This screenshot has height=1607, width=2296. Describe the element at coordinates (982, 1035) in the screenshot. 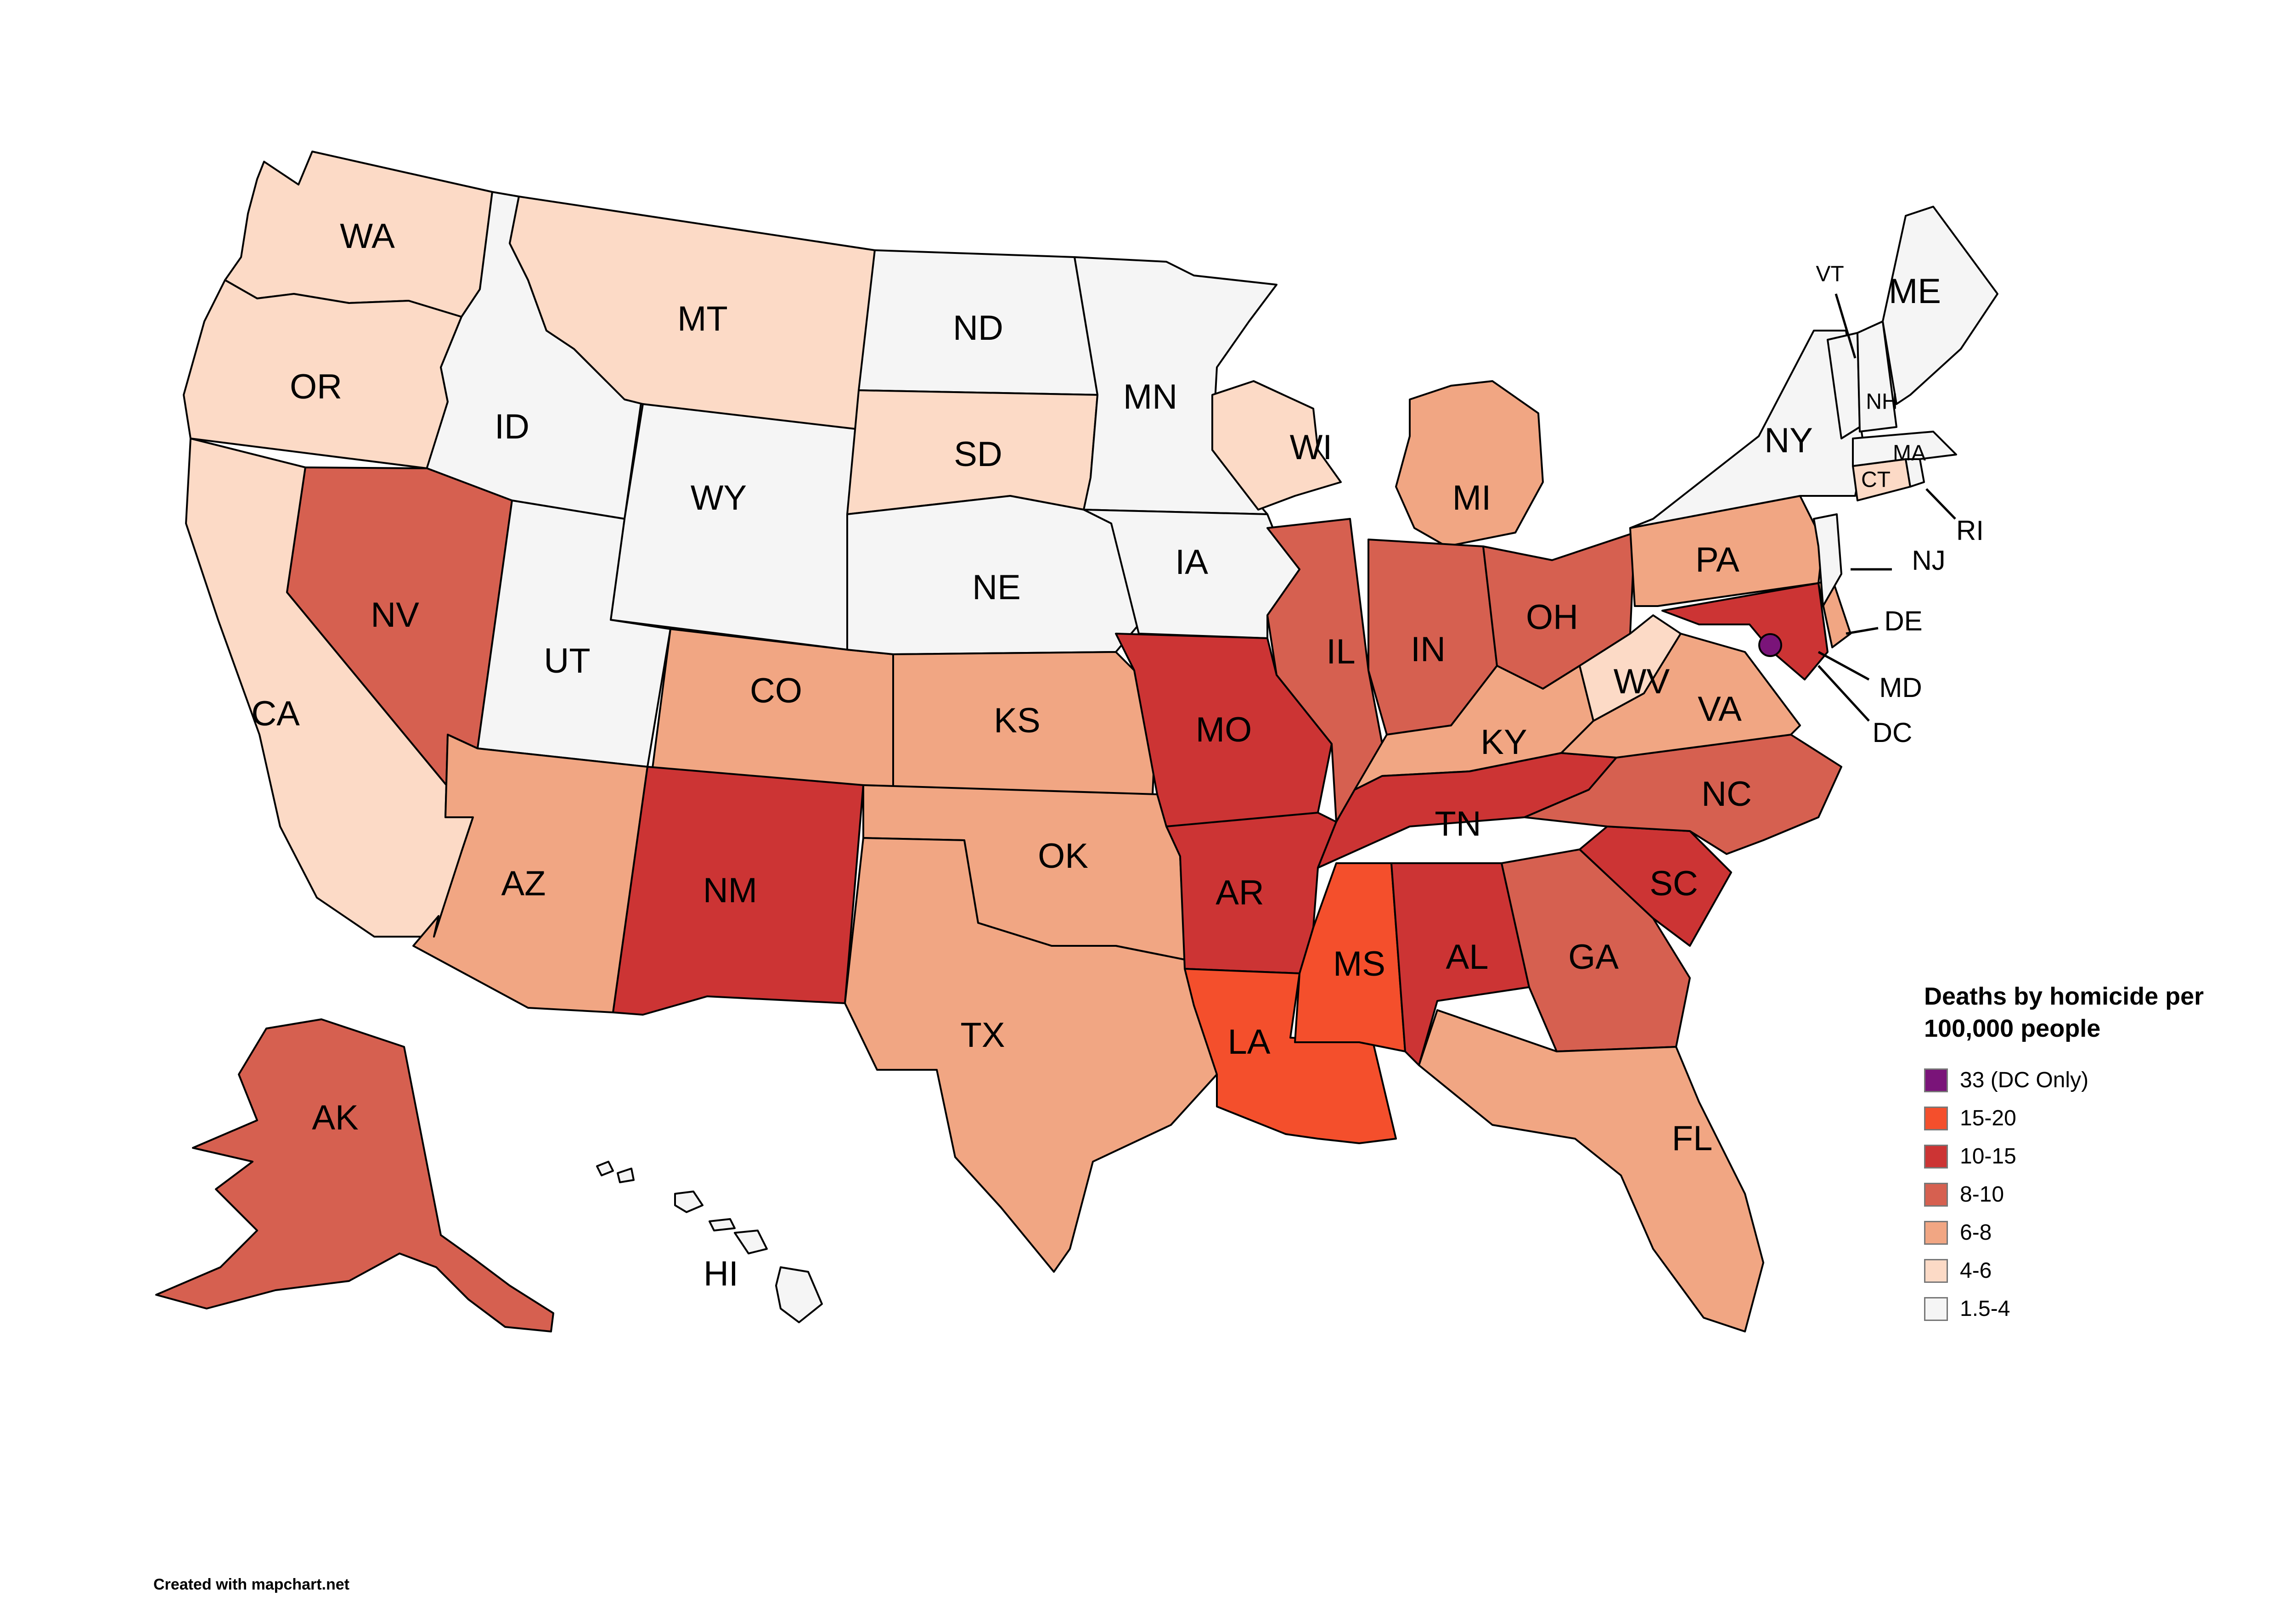

I see `state-label-tx: TX` at that location.